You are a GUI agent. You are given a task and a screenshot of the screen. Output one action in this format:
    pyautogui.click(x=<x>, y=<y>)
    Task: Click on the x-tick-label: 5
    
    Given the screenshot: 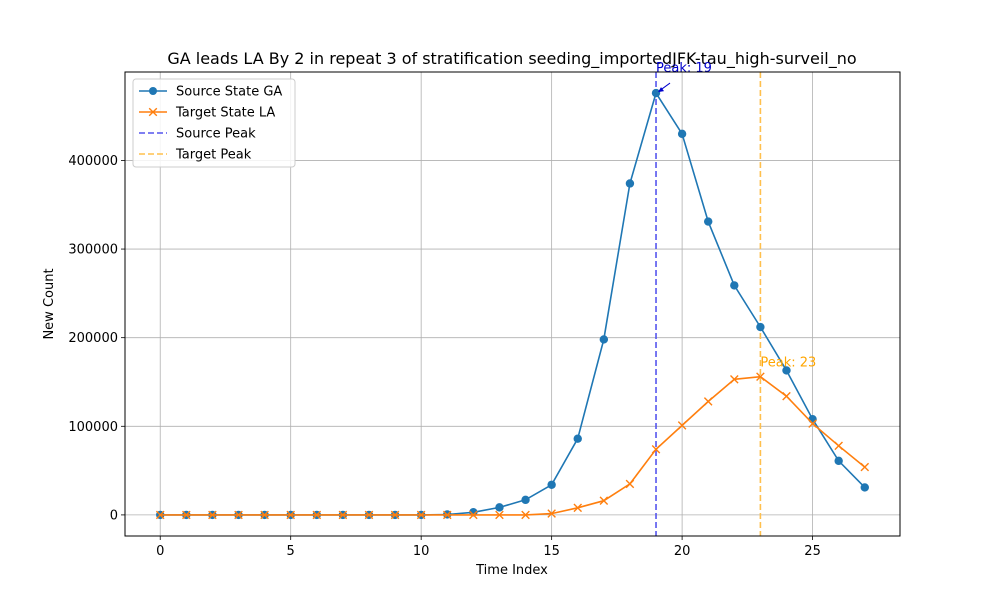 What is the action you would take?
    pyautogui.click(x=291, y=551)
    